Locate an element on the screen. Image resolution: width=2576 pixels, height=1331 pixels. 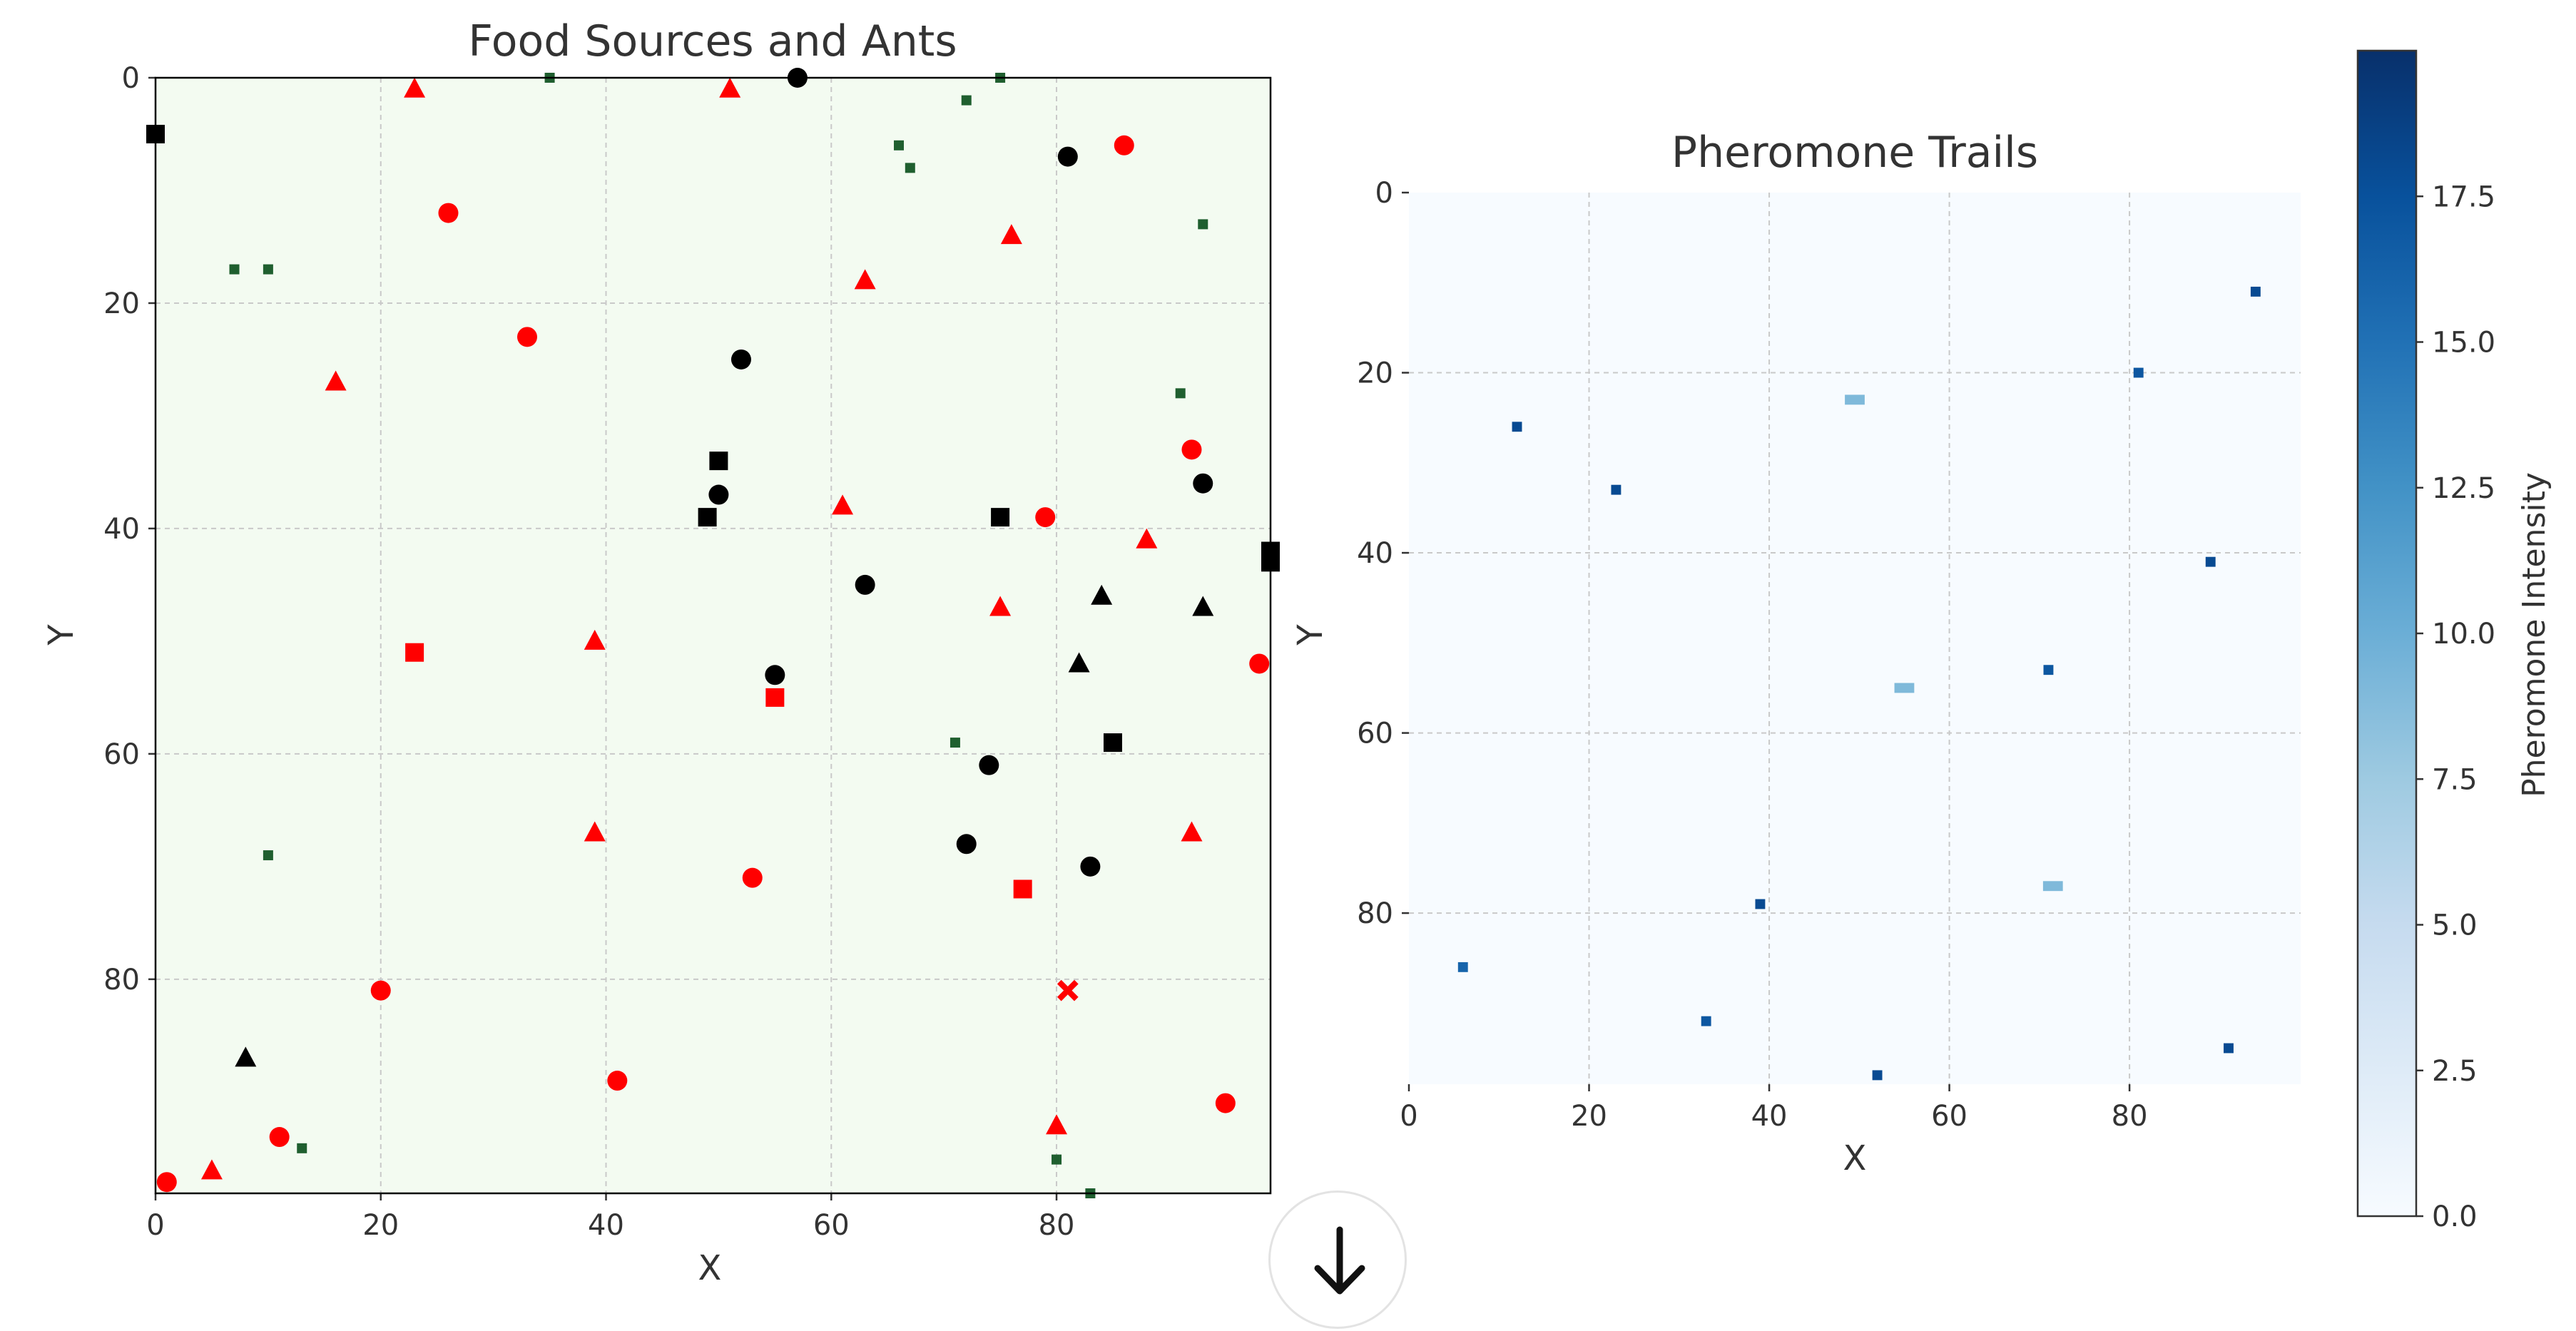
chart-title: Food Sources and Ants is located at coordinates (712, 41).